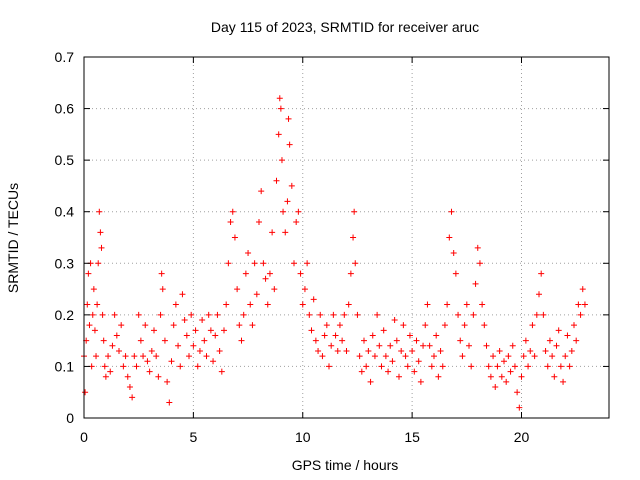 The image size is (640, 480). I want to click on y-tick-label: 0.6, so click(65, 109).